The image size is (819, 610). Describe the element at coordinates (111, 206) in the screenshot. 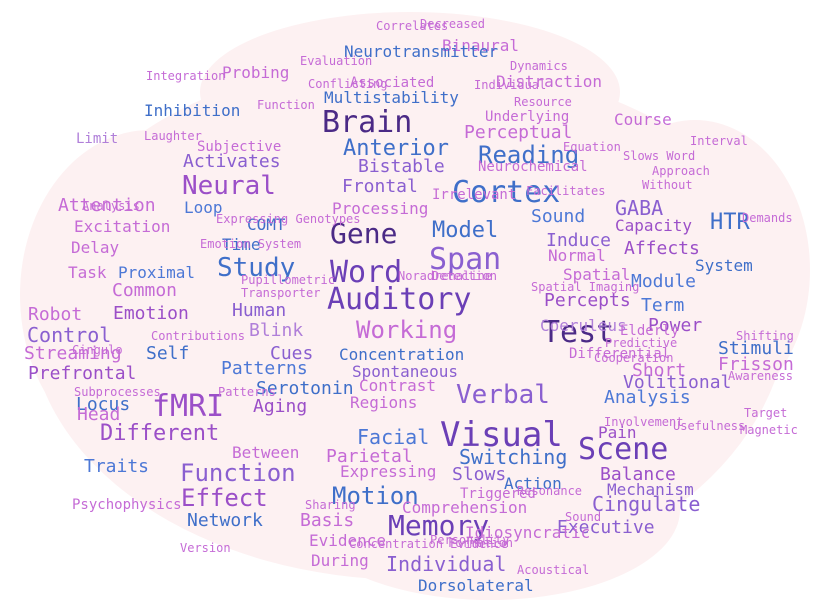

I see `word: Analysis` at that location.